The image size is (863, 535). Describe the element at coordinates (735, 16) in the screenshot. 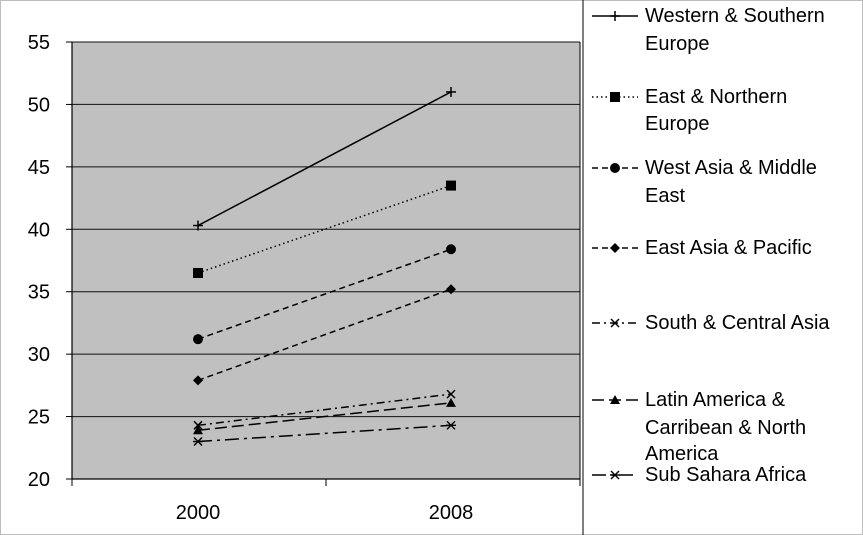

I see `legend-label: Western & Southern` at that location.